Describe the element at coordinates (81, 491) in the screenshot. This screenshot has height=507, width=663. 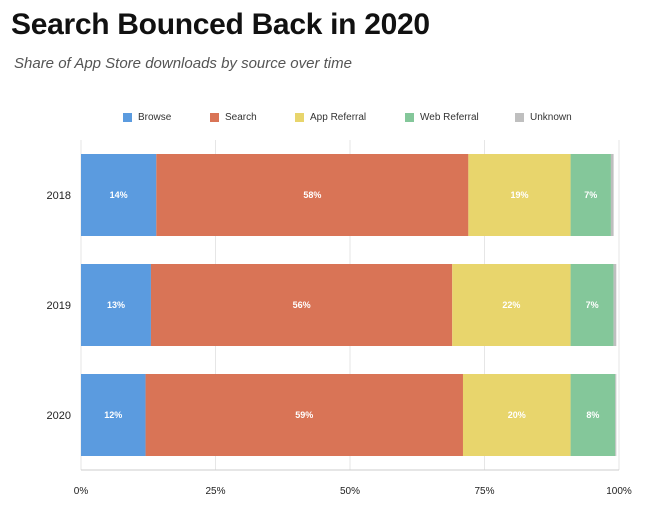
I see `x-tick-label-0: 0%` at that location.